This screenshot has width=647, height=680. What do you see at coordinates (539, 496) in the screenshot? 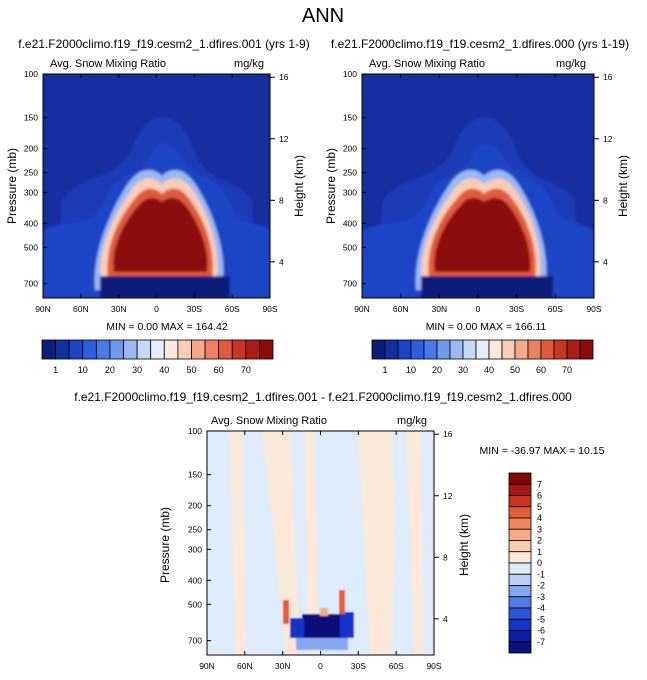
I see `colorbar-label: 6` at bounding box center [539, 496].